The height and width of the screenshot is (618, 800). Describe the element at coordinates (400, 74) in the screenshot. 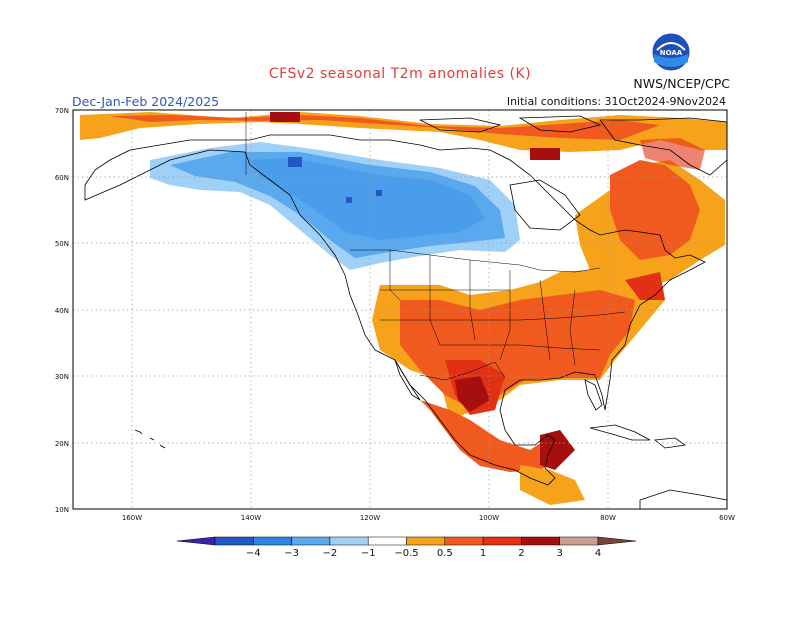

I see `map-title: CFSv2 seasonal T2m anomalies (K)` at that location.